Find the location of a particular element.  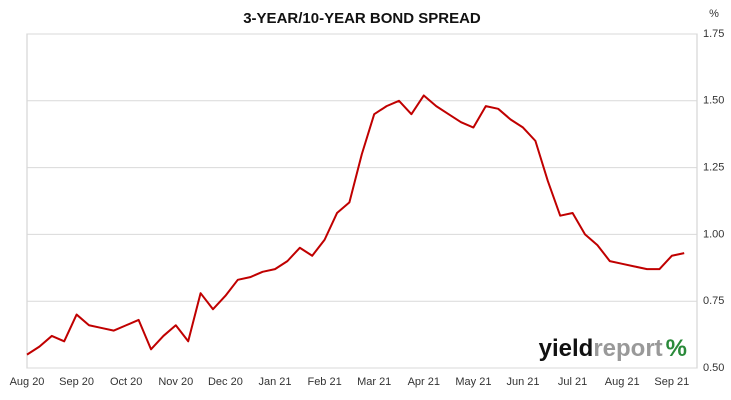

x-tick-label: Jan 21 is located at coordinates (274, 382).